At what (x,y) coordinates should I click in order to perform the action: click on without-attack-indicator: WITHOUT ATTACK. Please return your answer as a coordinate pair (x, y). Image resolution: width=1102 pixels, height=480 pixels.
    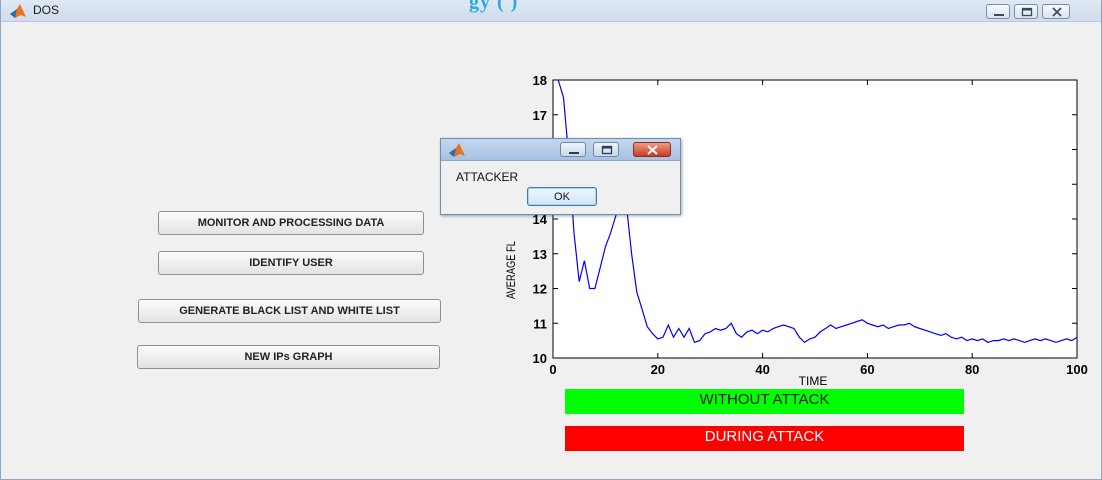
    Looking at the image, I should click on (764, 401).